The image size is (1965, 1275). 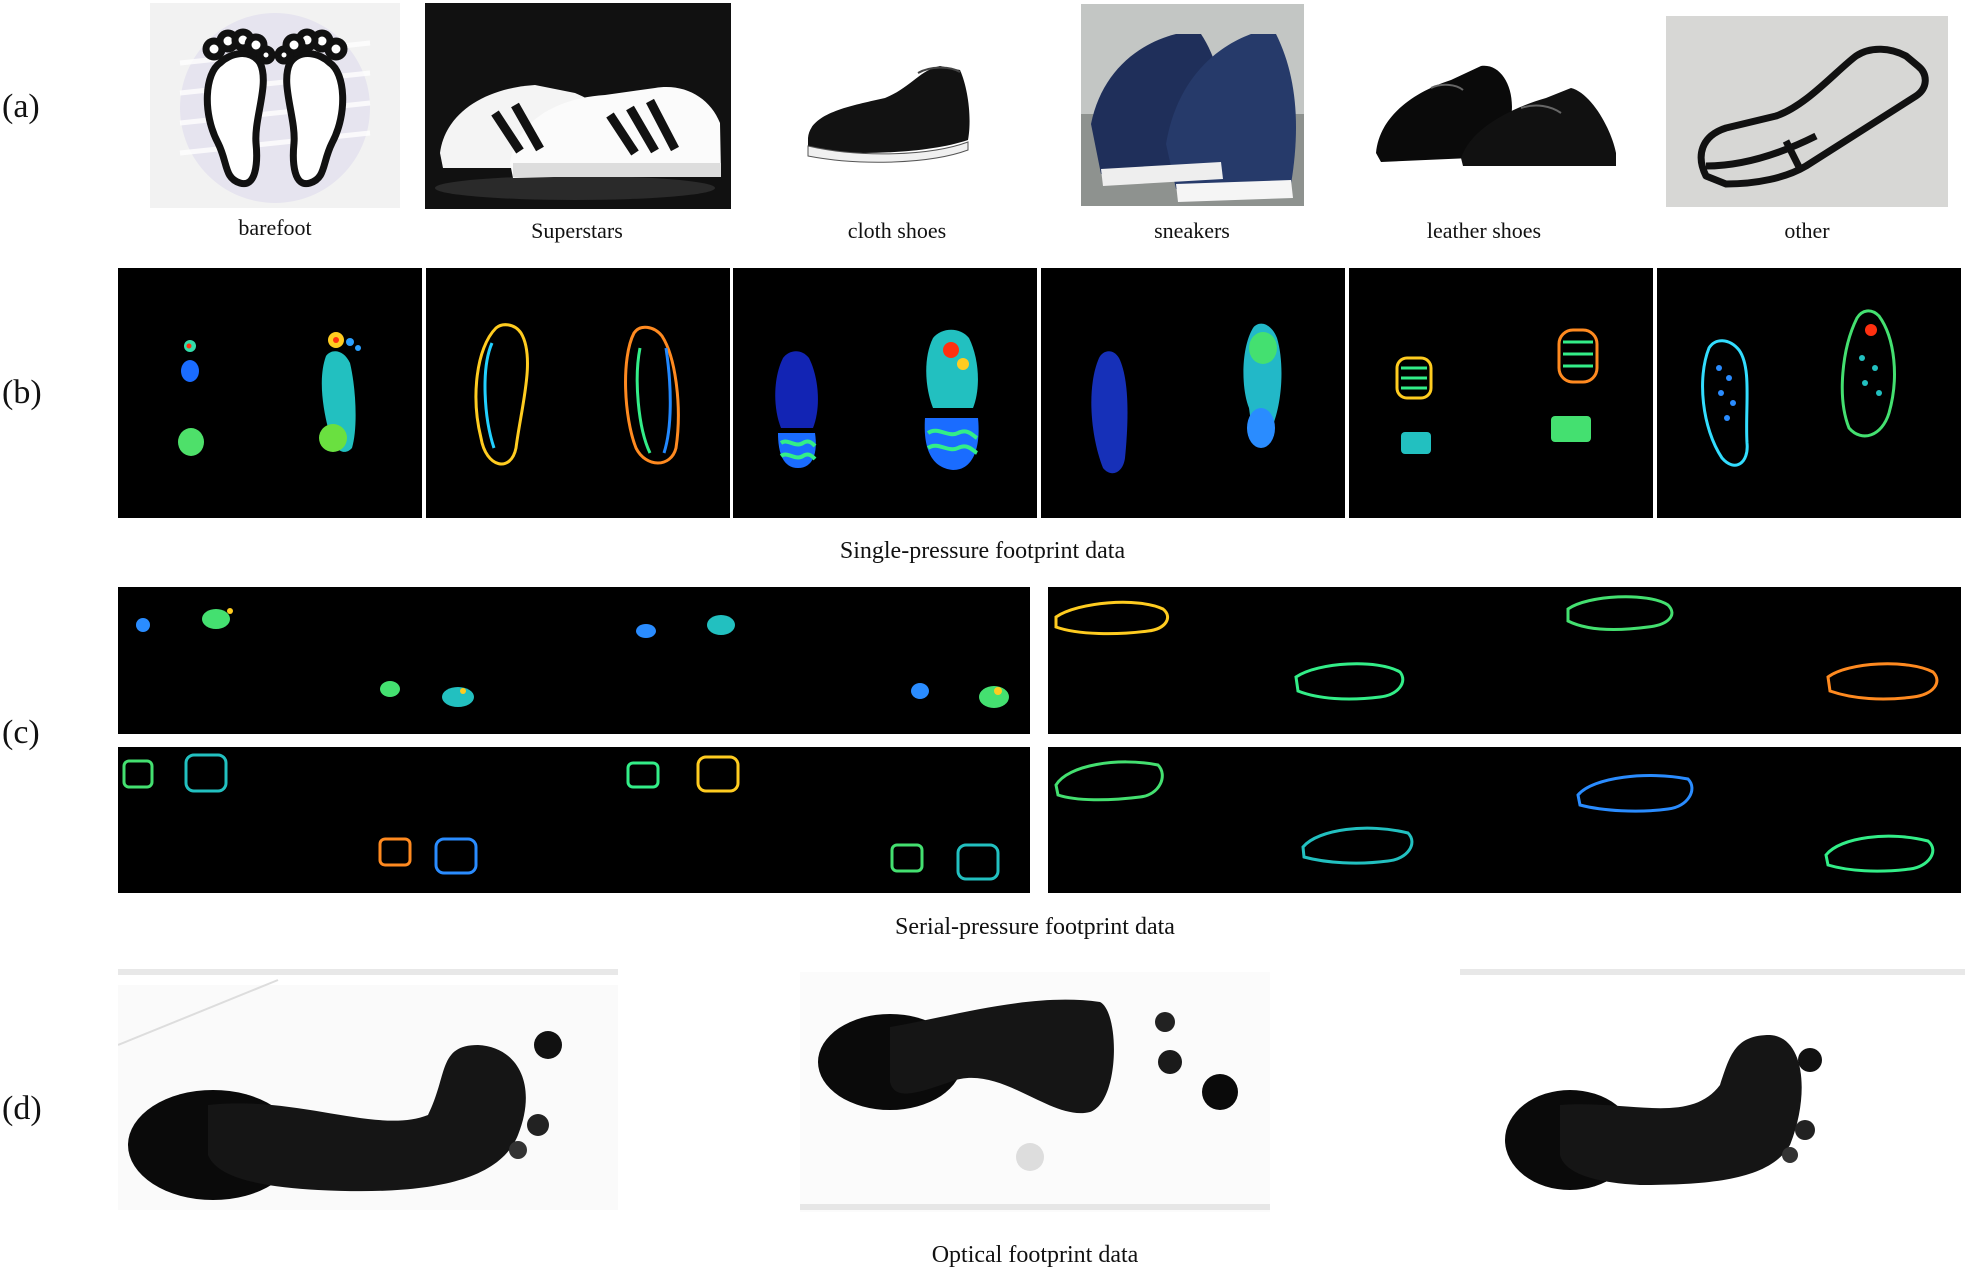 What do you see at coordinates (368, 1090) in the screenshot?
I see `optical-footprint-left` at bounding box center [368, 1090].